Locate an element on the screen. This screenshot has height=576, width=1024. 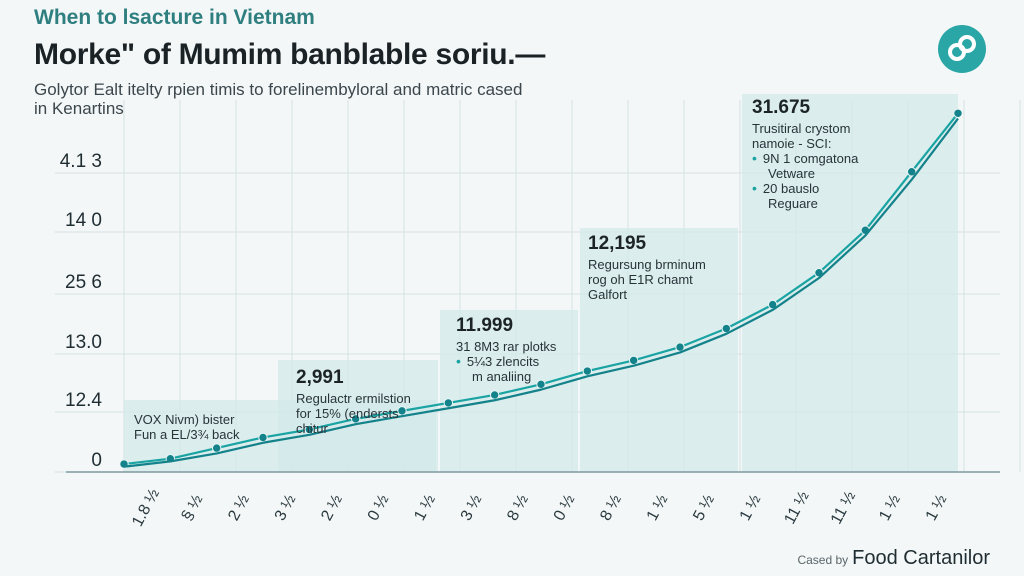
annotation-text: Regursung brminum is located at coordinates (647, 264).